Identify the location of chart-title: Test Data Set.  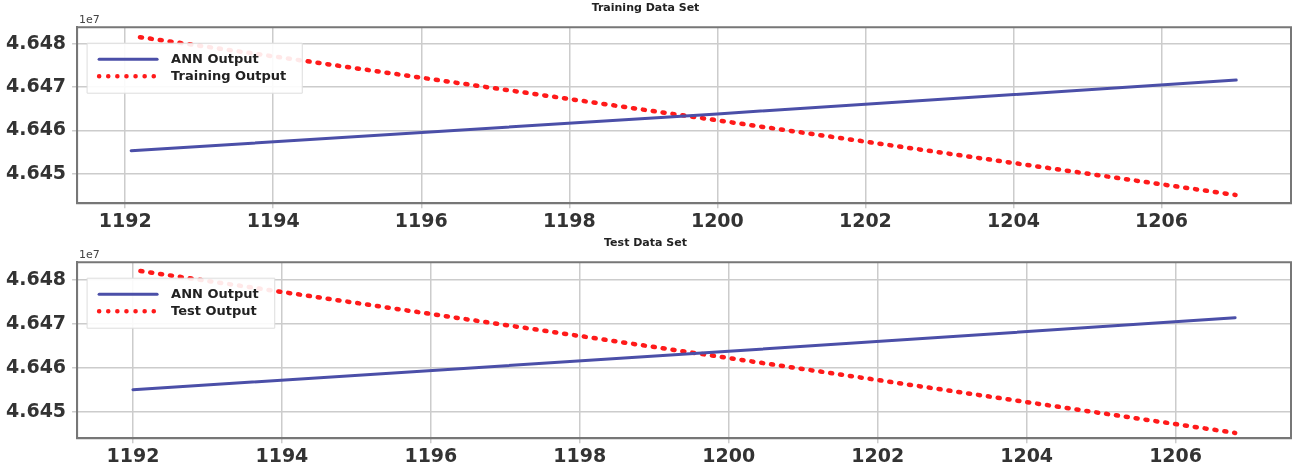
(645, 243).